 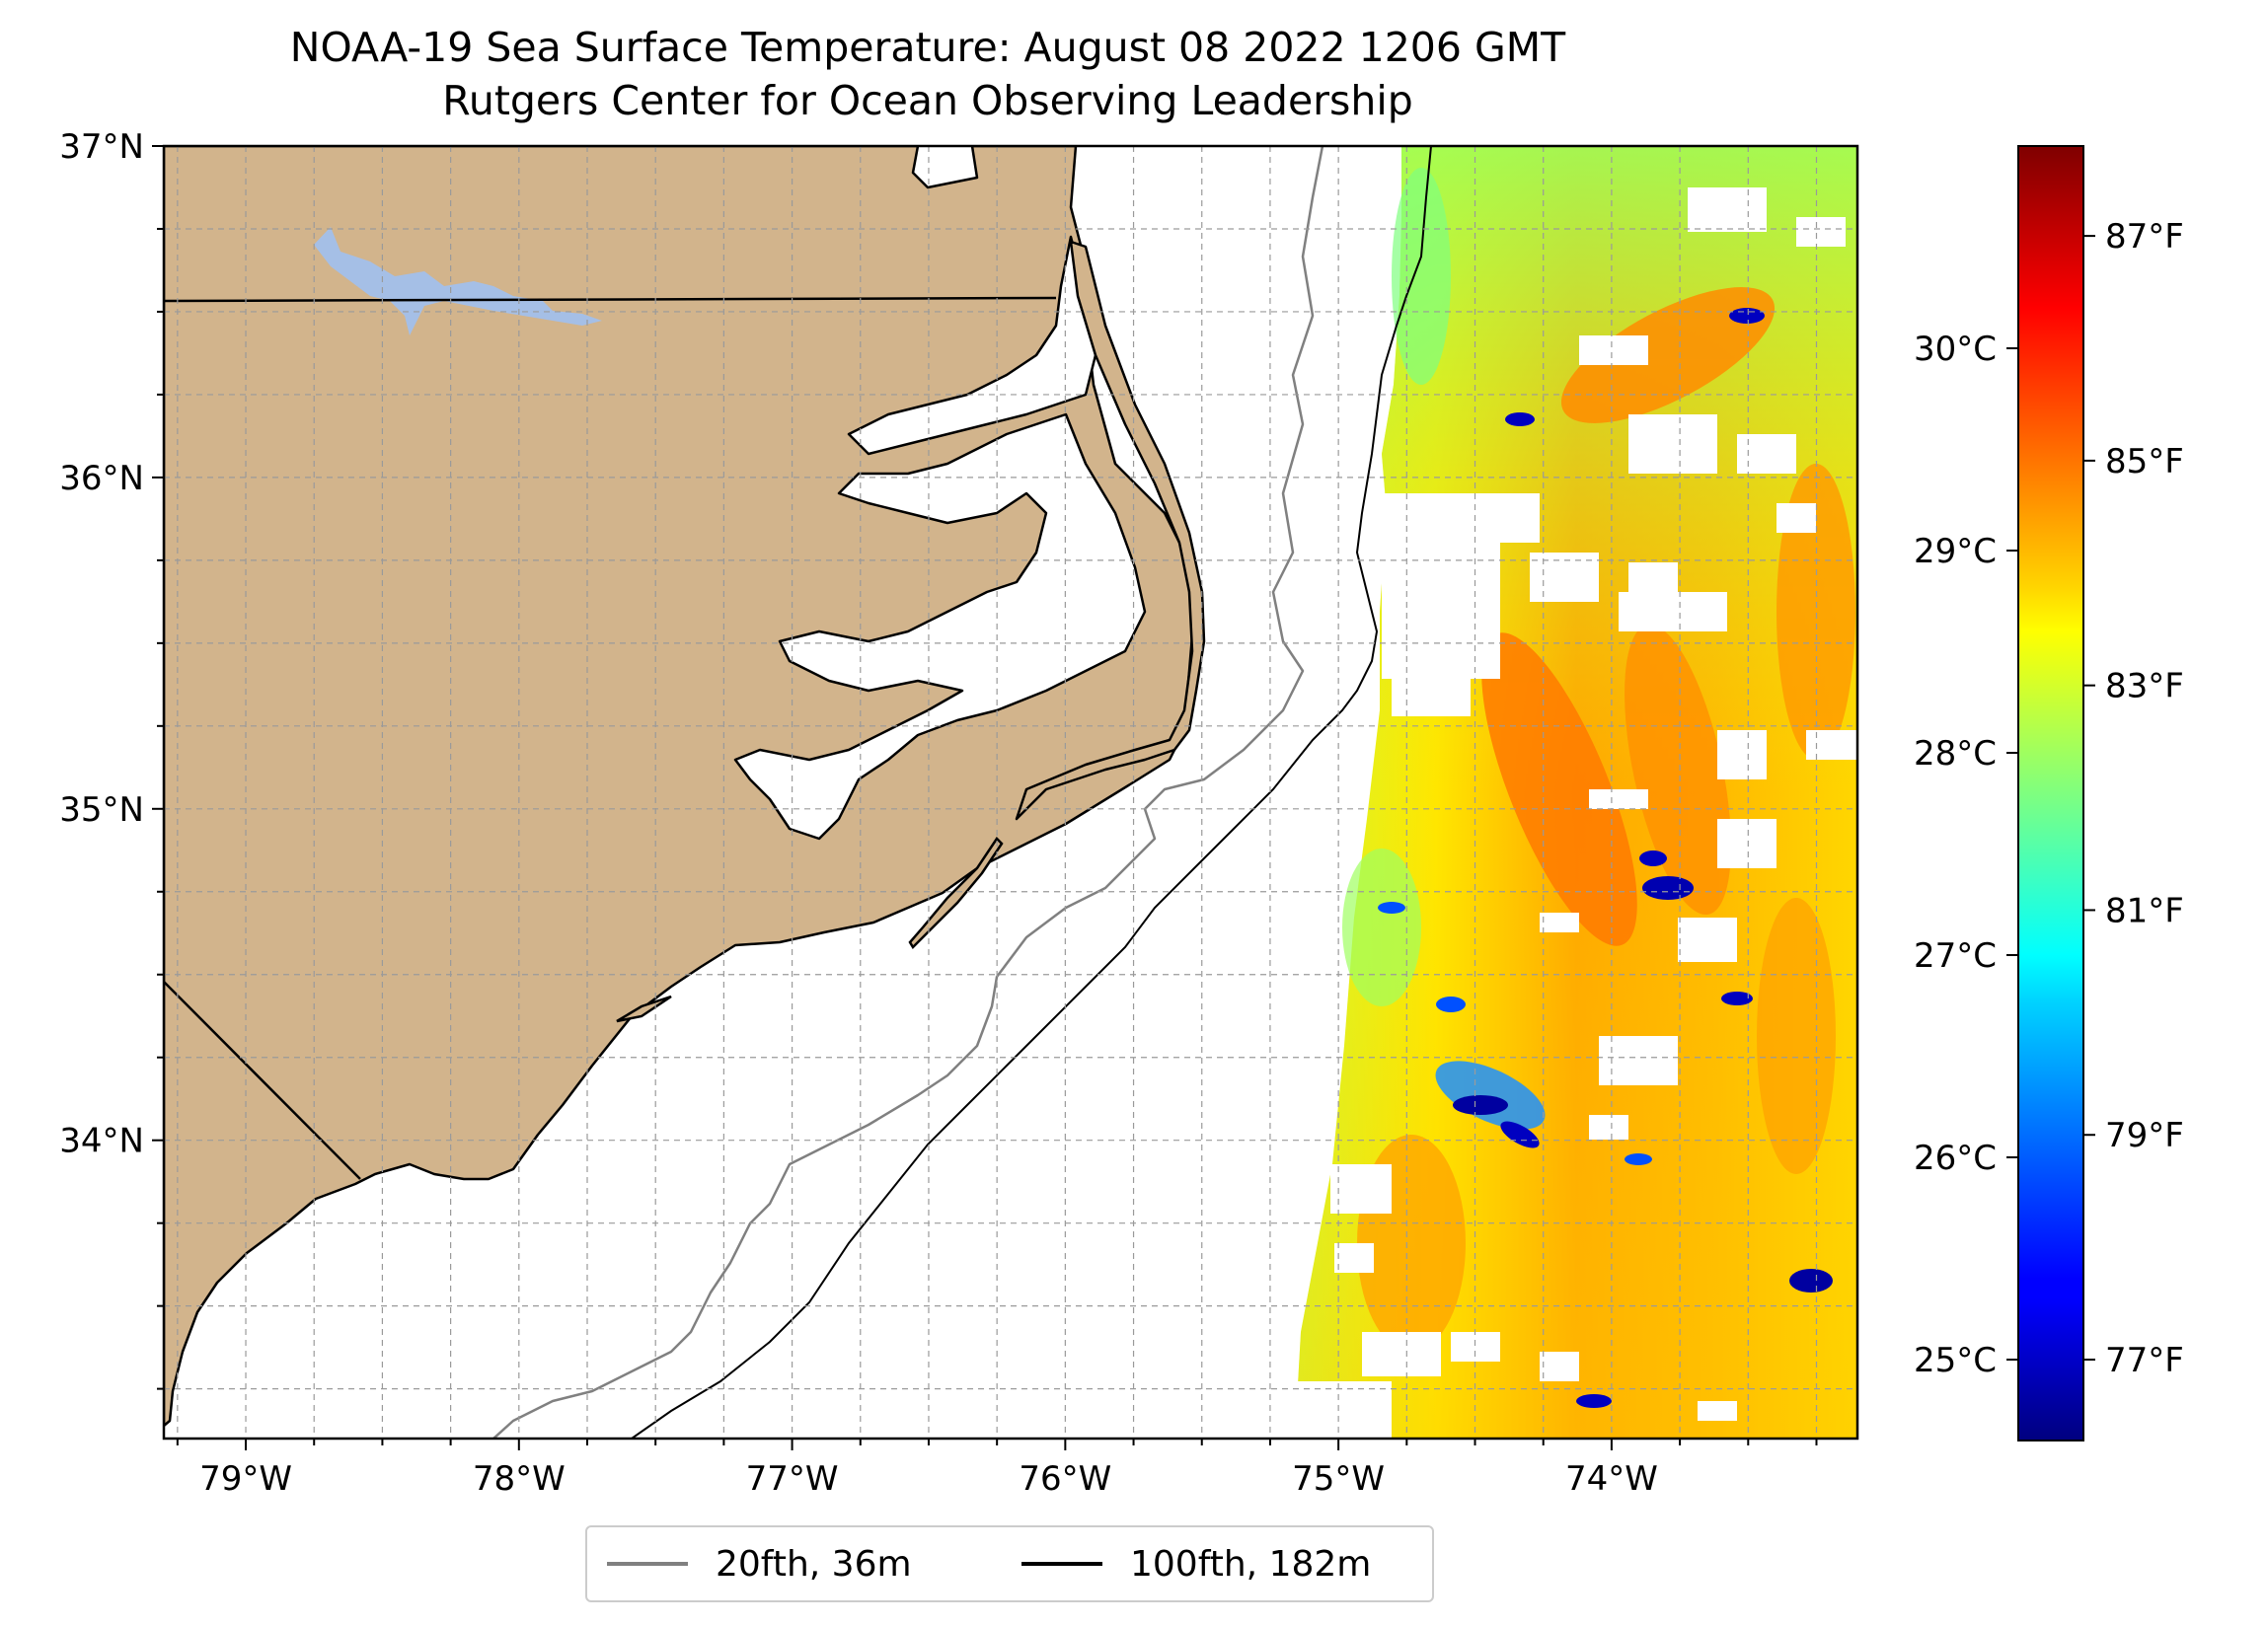 What do you see at coordinates (1956, 551) in the screenshot?
I see `celsius-tick-label: 29°C` at bounding box center [1956, 551].